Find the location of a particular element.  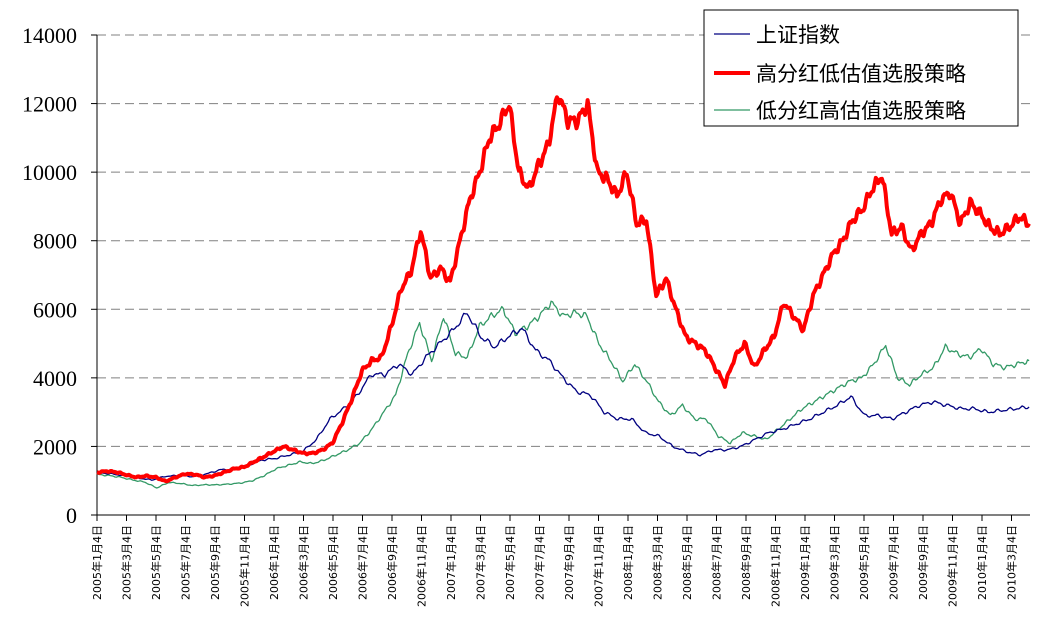

x-tick-label: 2007年5月4日 is located at coordinates (510, 562).